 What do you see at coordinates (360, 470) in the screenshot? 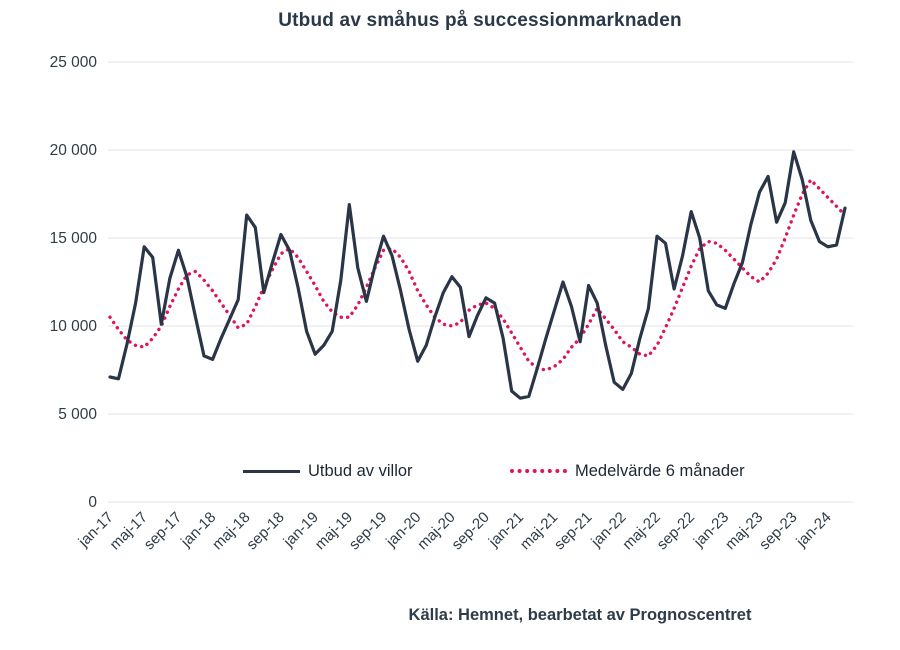
I see `legend-label-utbud-av-villor: Utbud av villor` at bounding box center [360, 470].